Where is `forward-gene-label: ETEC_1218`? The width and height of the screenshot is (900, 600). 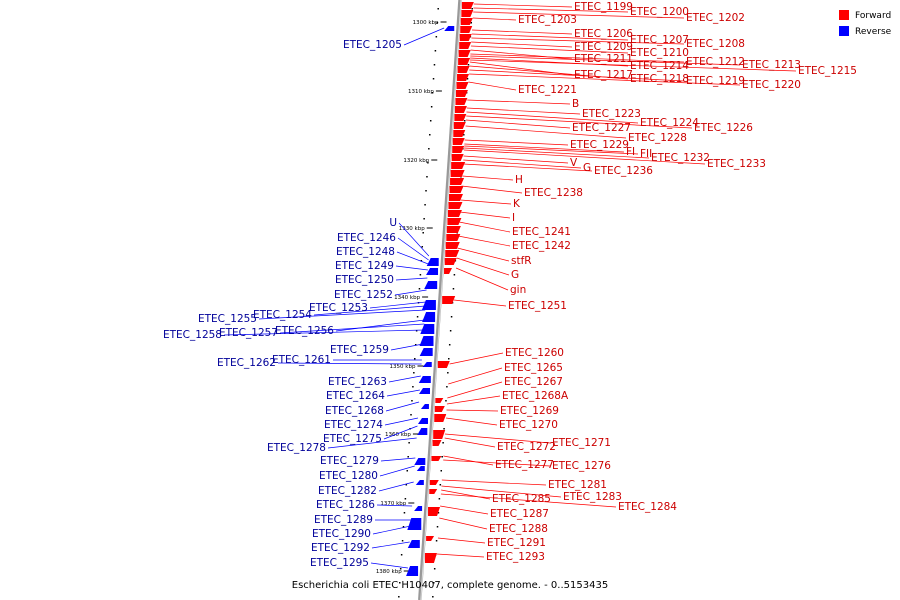 forward-gene-label: ETEC_1218 is located at coordinates (659, 79).